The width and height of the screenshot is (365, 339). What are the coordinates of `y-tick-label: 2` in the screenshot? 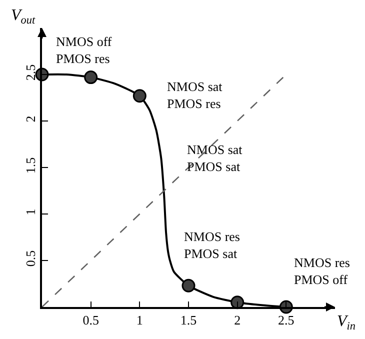 It's located at (30, 119).